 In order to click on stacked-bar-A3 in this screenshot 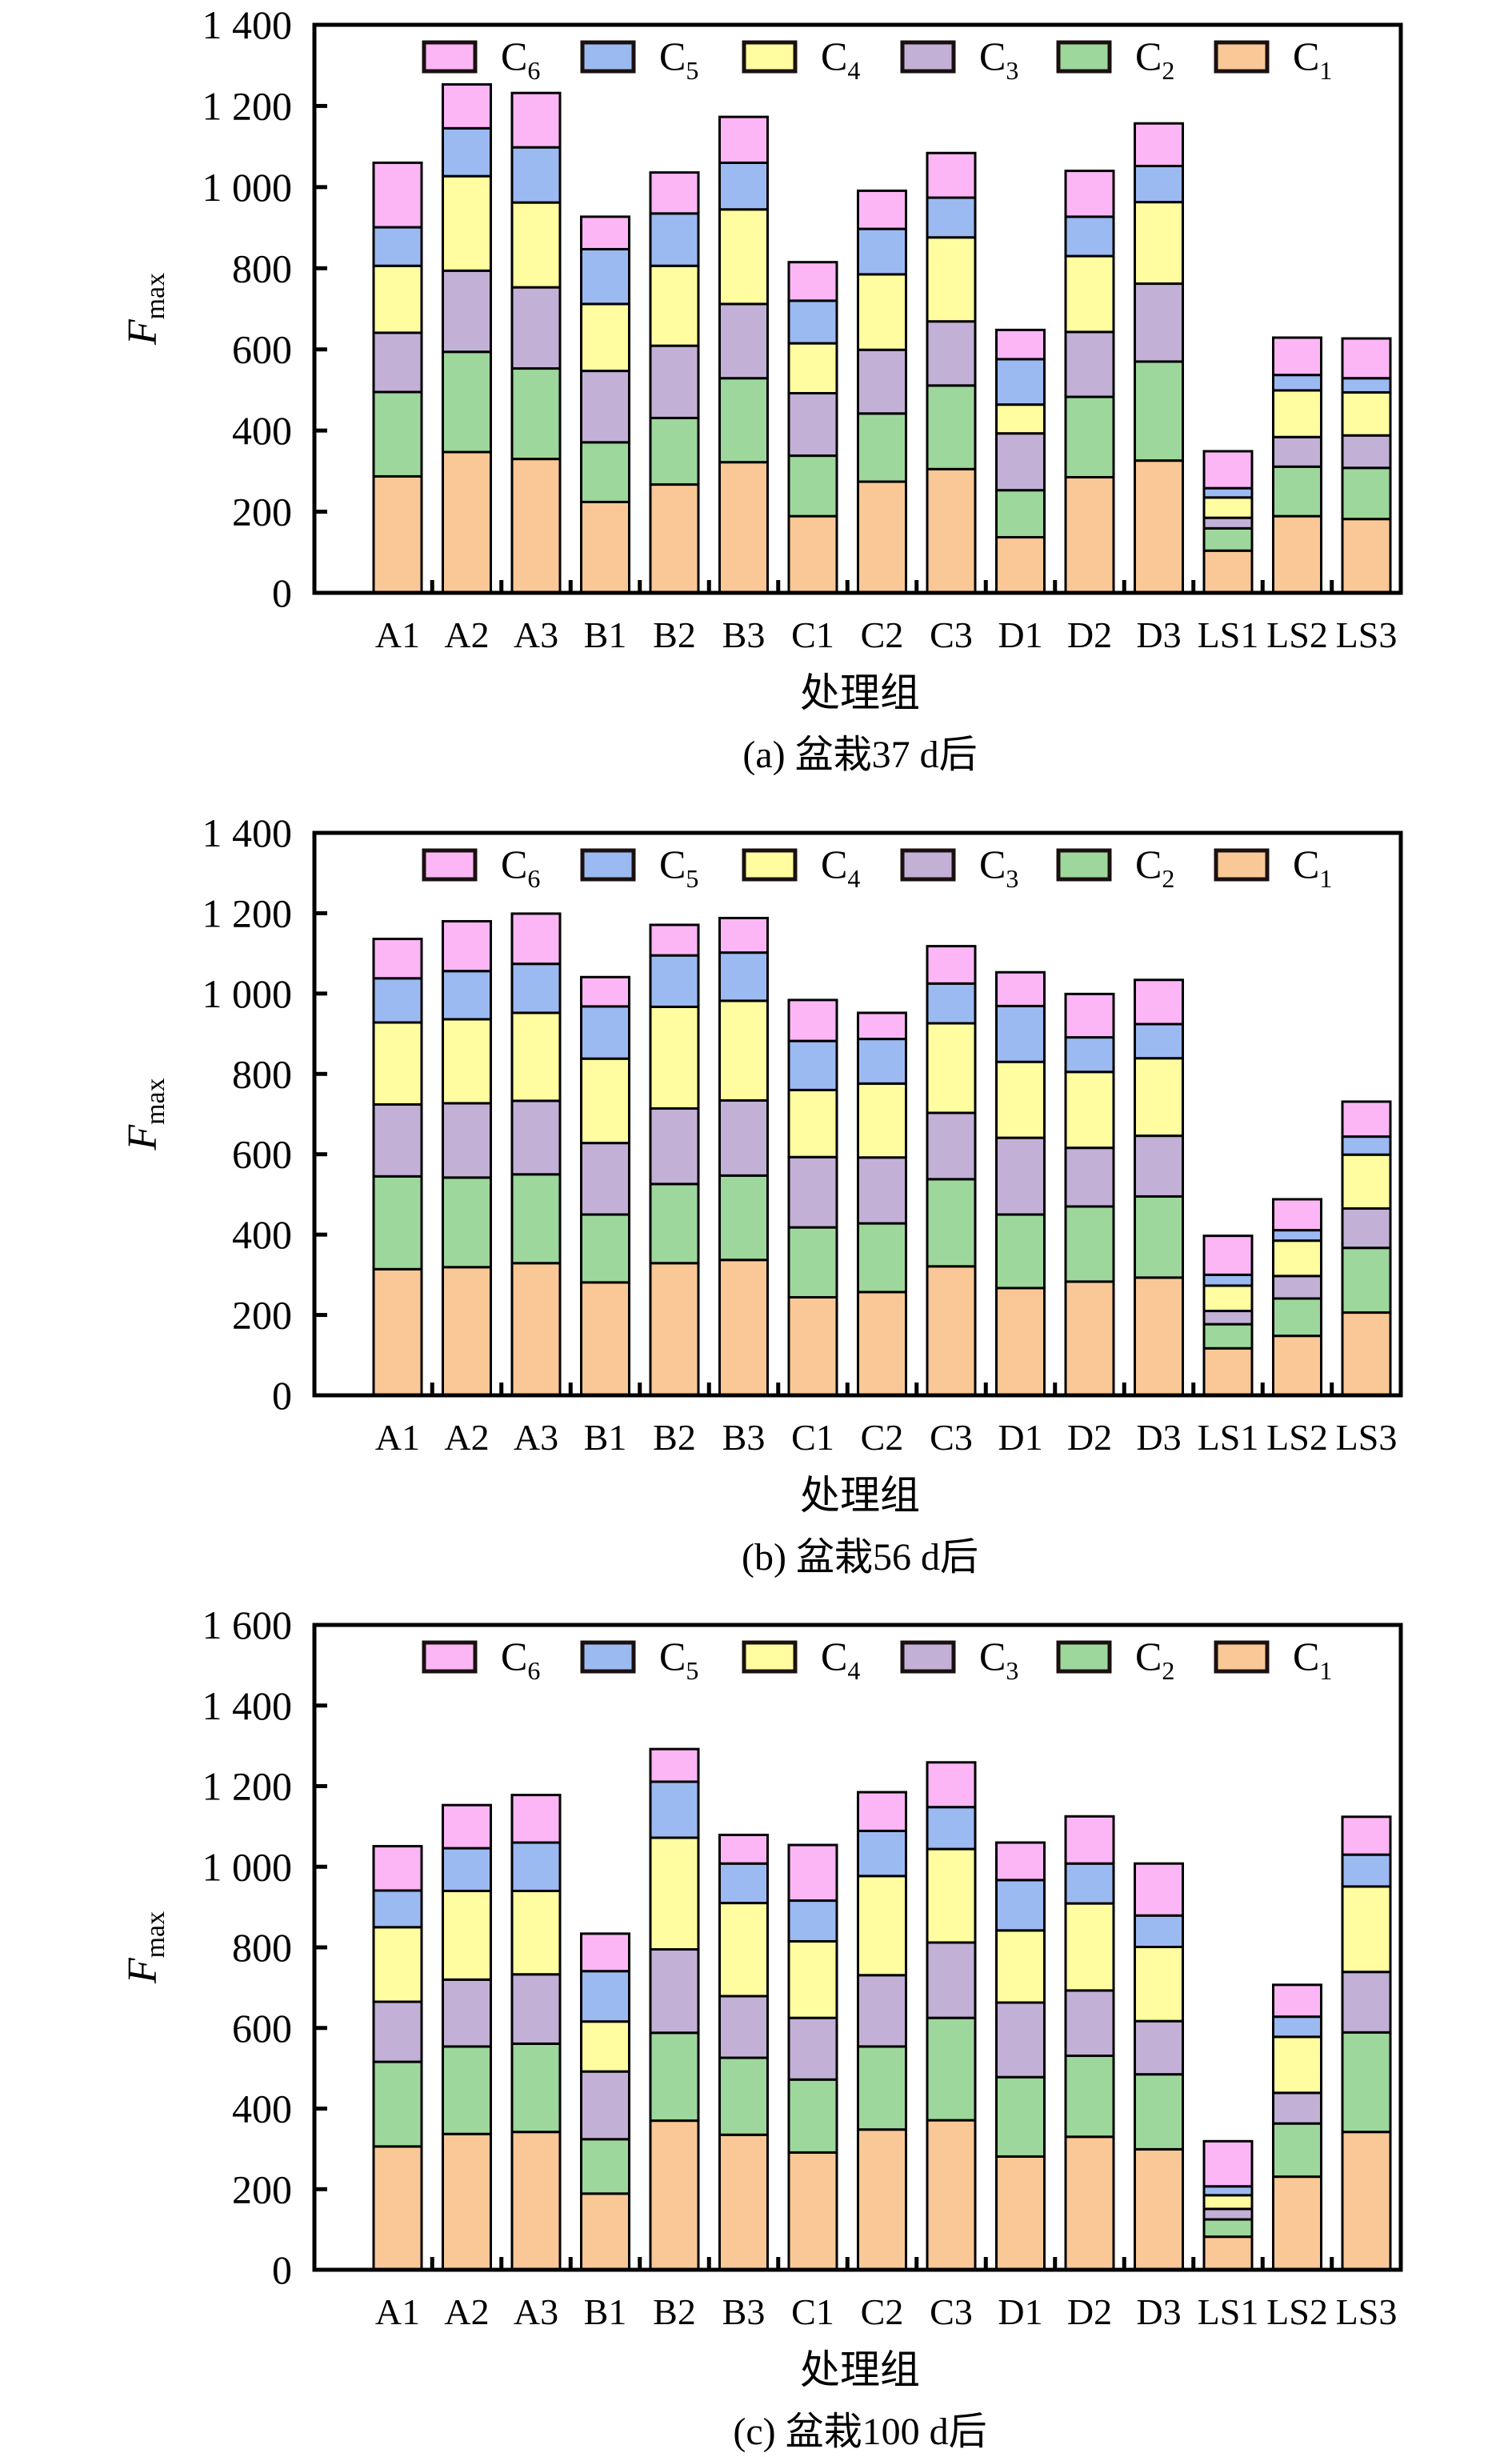, I will do `click(536, 2032)`.